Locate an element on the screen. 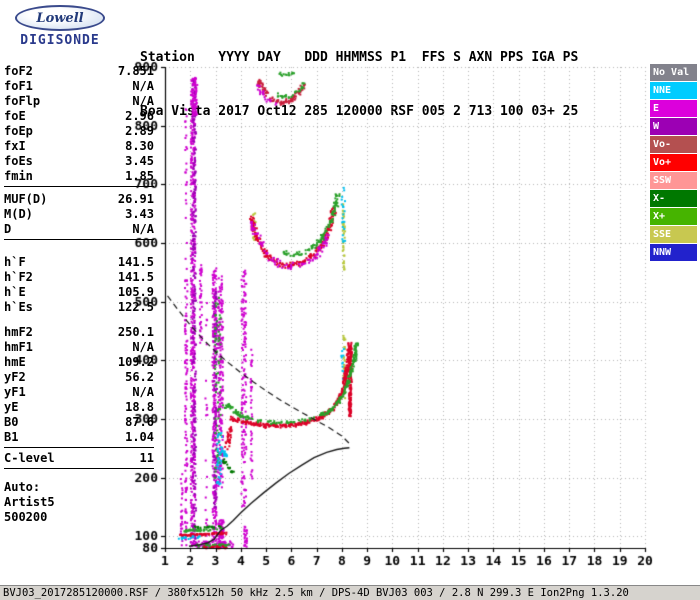 This screenshot has height=600, width=700. param-label: h`Es is located at coordinates (18, 307).